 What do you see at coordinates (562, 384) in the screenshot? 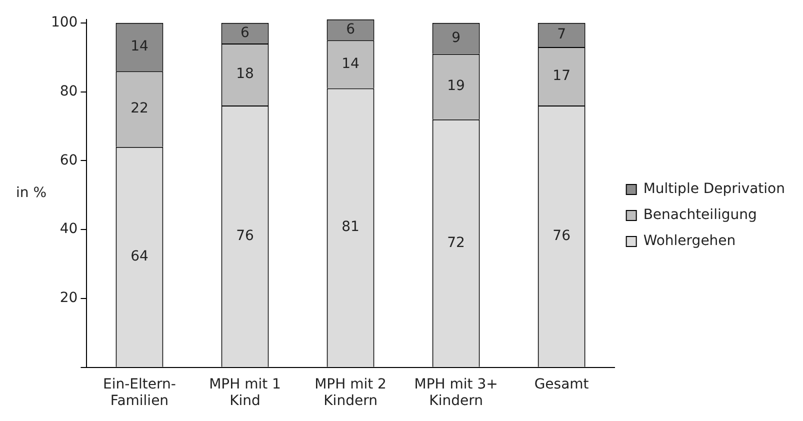
I see `x-tick-label: Gesamt` at bounding box center [562, 384].